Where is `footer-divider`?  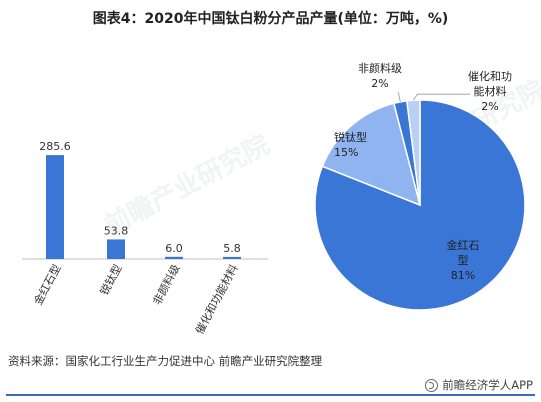
footer-divider is located at coordinates (270, 395).